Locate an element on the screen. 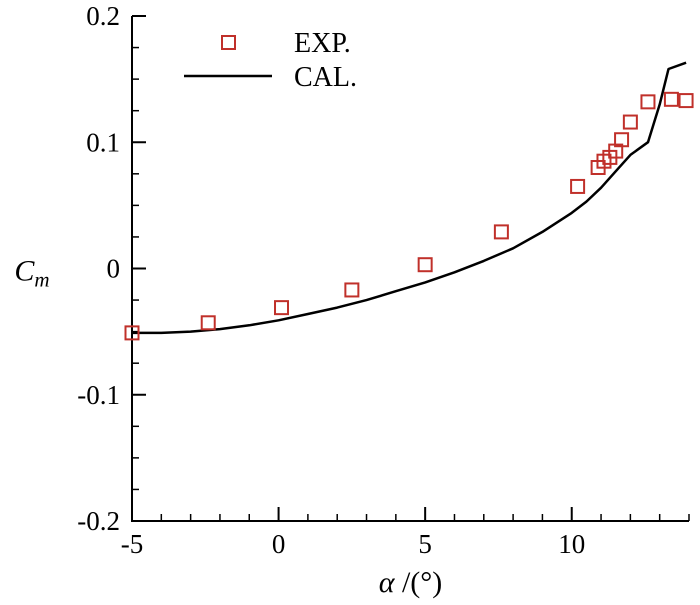  y-tick-label: 0 is located at coordinates (114, 269).